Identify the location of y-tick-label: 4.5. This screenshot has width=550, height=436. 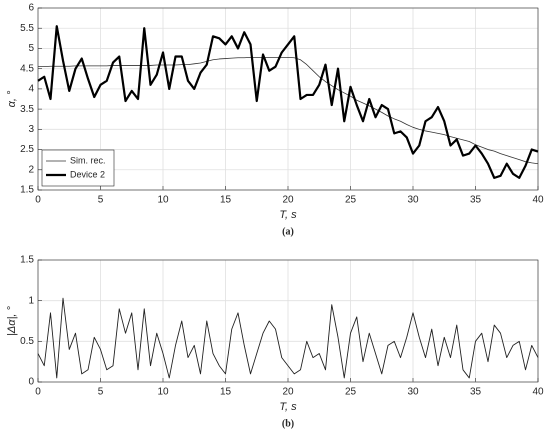
(27, 68).